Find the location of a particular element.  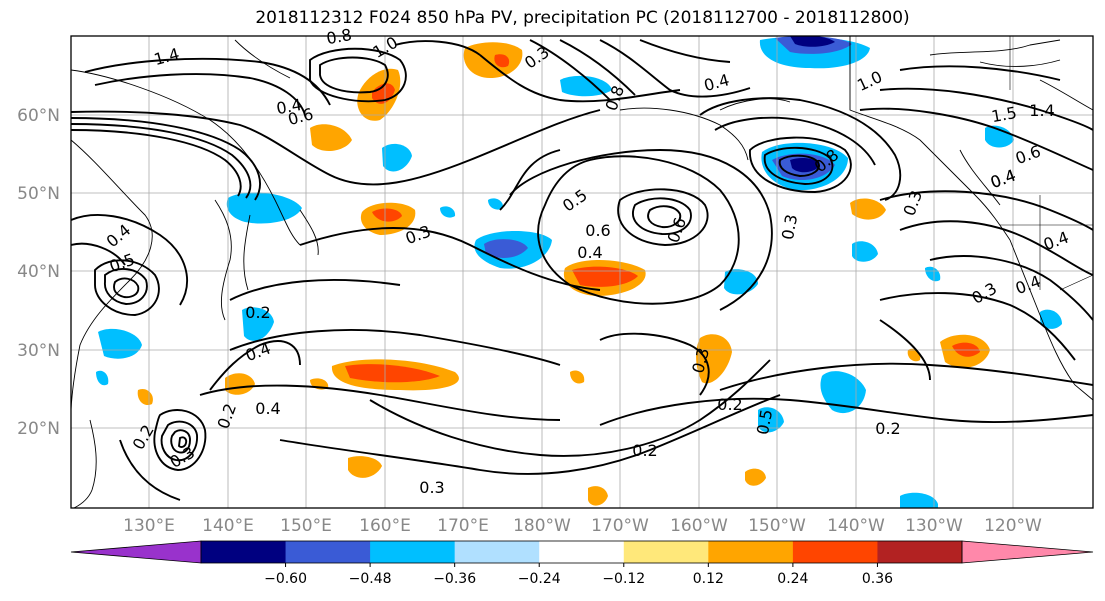

contour-label: 1.5 is located at coordinates (1004, 114).